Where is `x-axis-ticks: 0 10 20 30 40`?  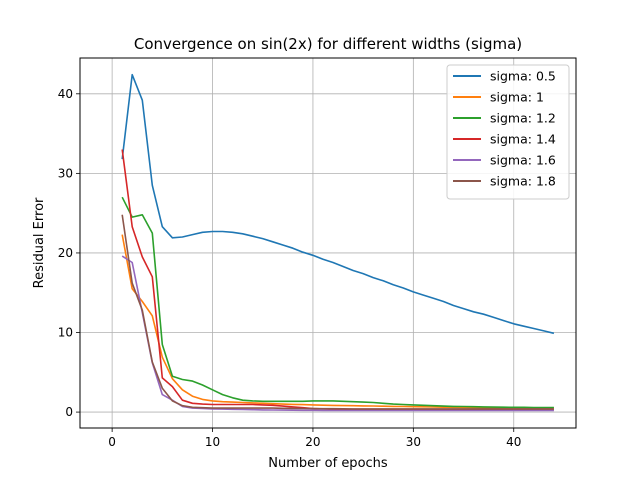
x-axis-ticks: 0 10 20 30 40 is located at coordinates (314, 438).